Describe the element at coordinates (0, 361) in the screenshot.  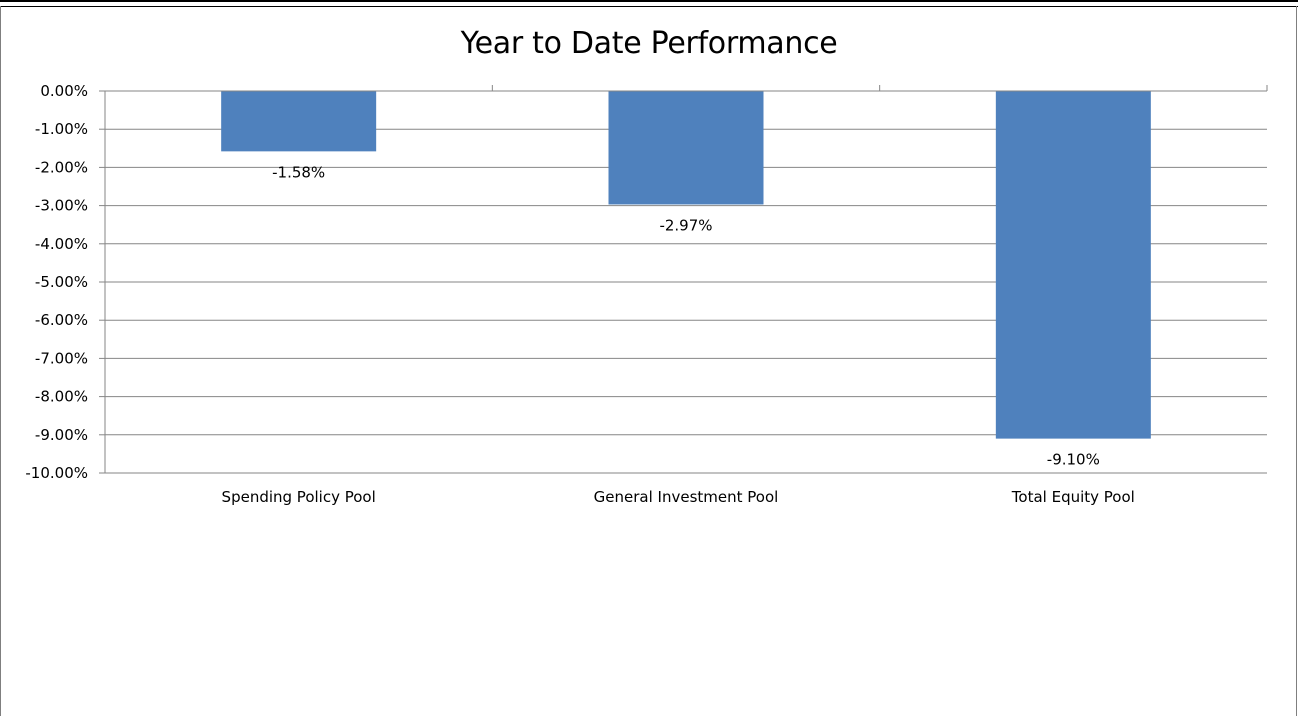
I see `left-border` at that location.